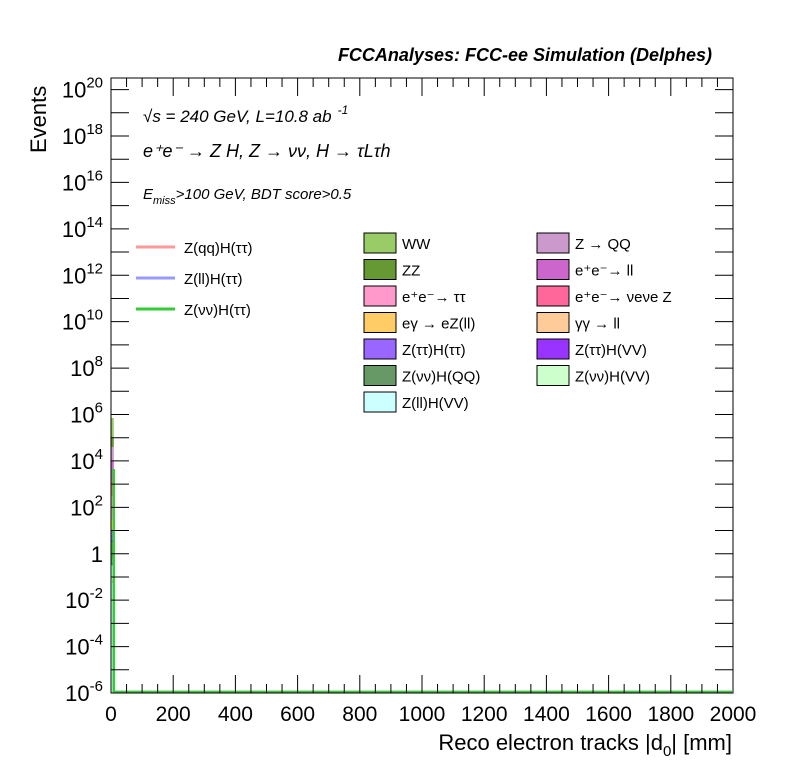  I want to click on legend-label: e⁺e⁻→ νeνe Z, so click(623, 297).